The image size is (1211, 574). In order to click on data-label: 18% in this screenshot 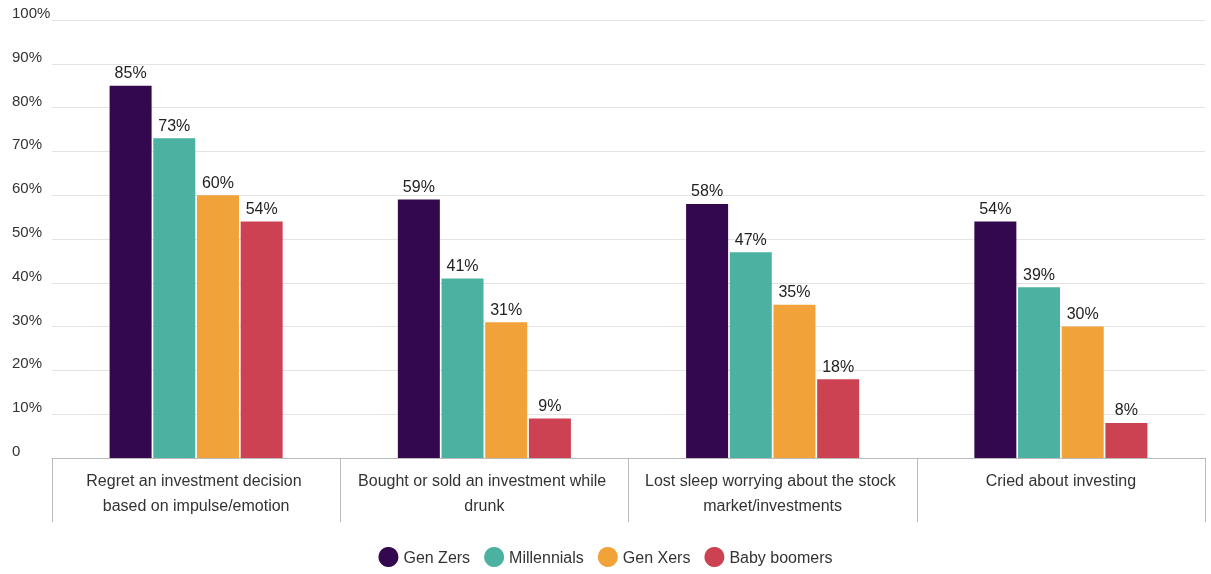, I will do `click(838, 366)`.